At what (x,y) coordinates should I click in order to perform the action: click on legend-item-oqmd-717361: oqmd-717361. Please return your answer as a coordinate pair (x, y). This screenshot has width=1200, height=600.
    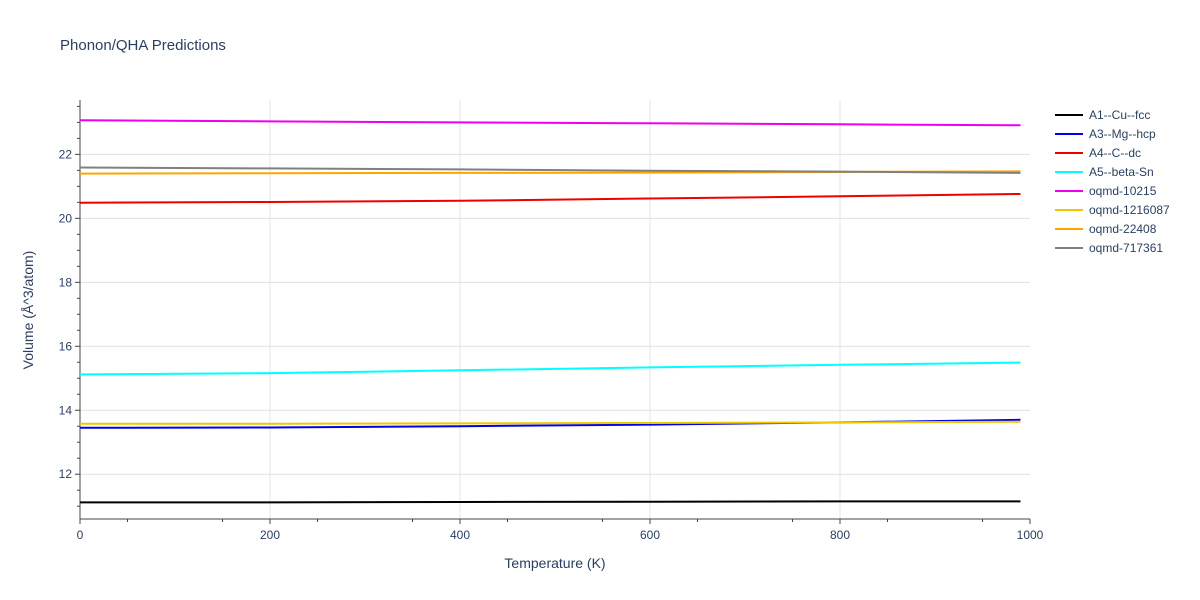
    Looking at the image, I should click on (1109, 248).